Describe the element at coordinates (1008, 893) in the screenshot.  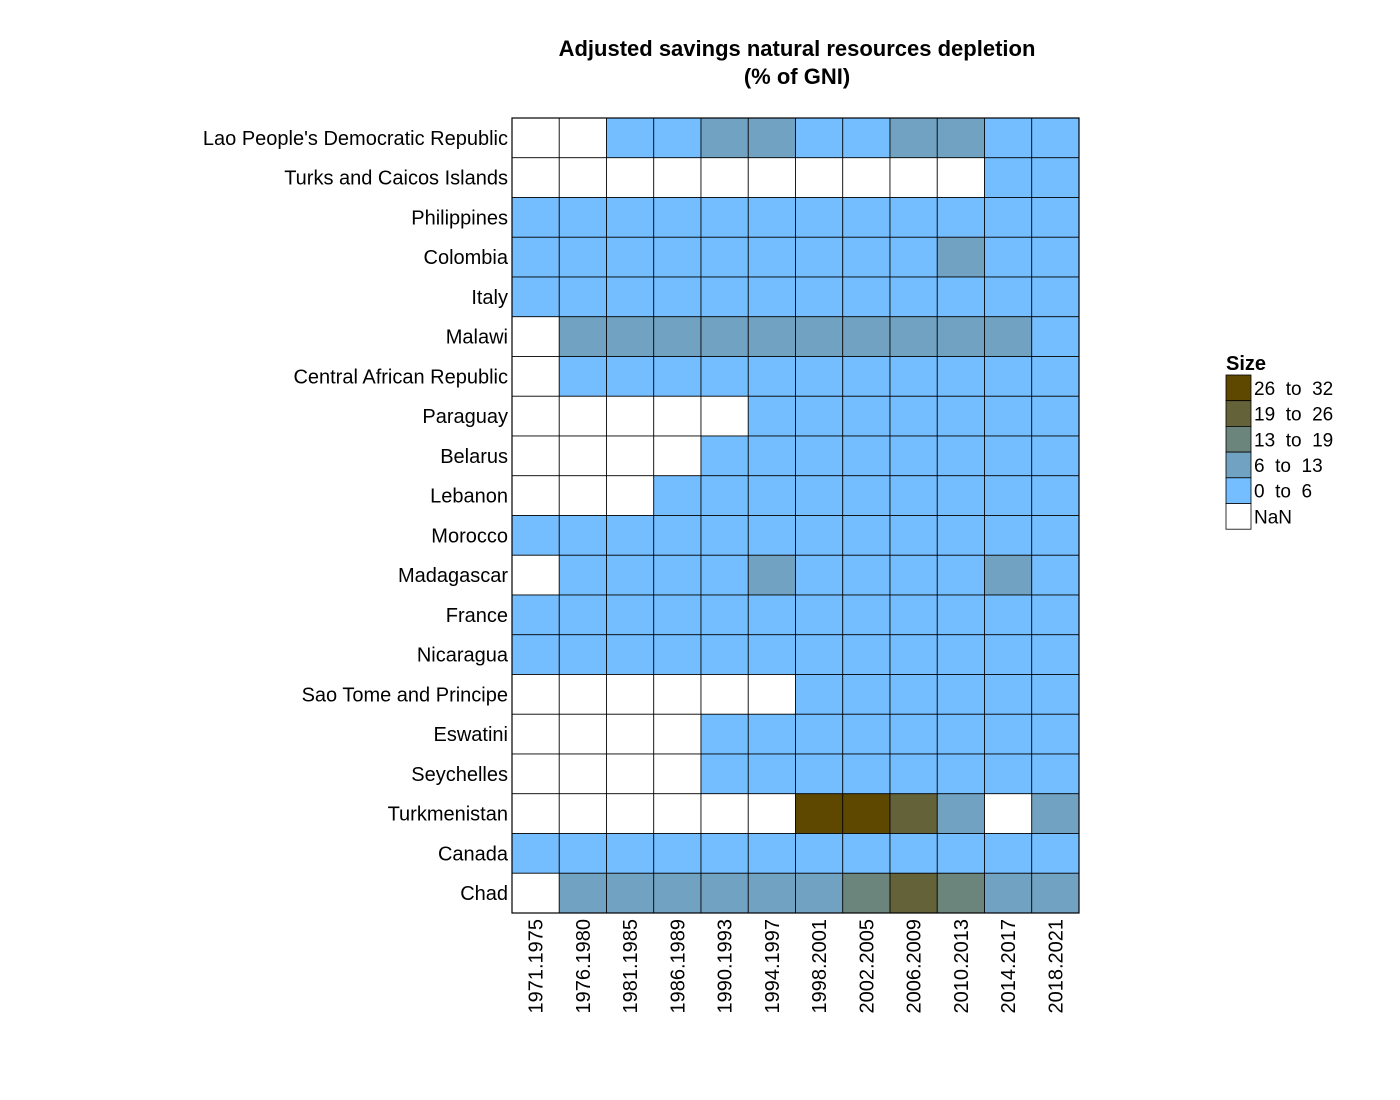
I see `heatmap-cell-chad-2014-2017` at that location.